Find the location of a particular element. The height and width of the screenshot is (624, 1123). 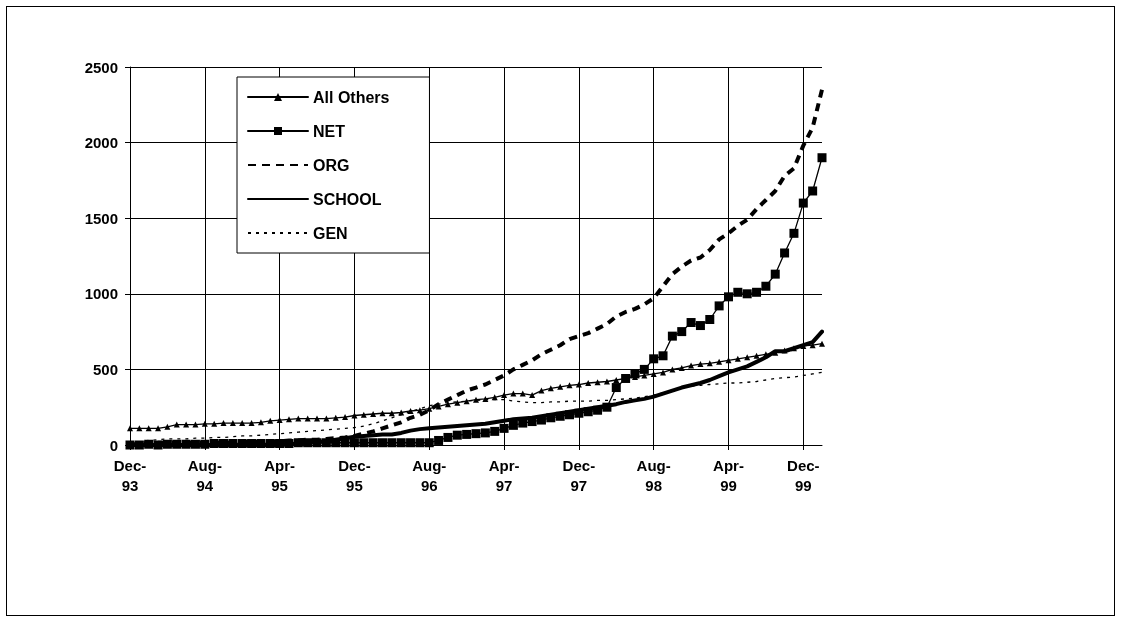

legend-label: NET is located at coordinates (329, 131).